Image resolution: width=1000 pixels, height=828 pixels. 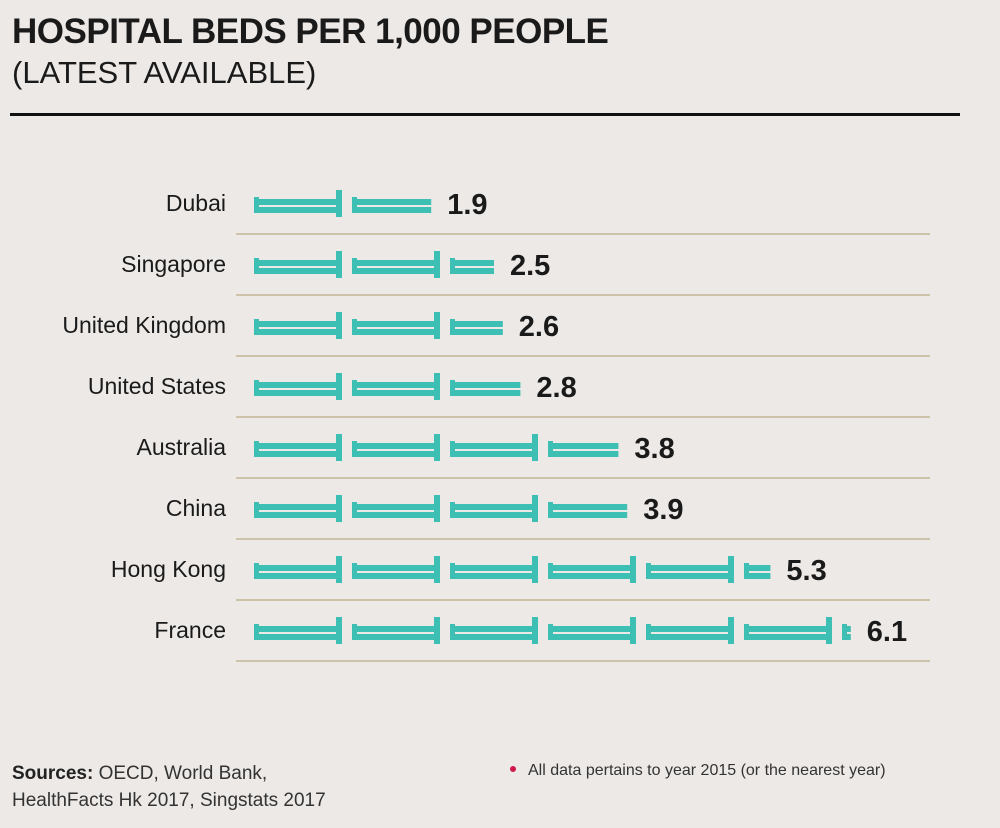 I want to click on category-label: Dubai, so click(x=196, y=203).